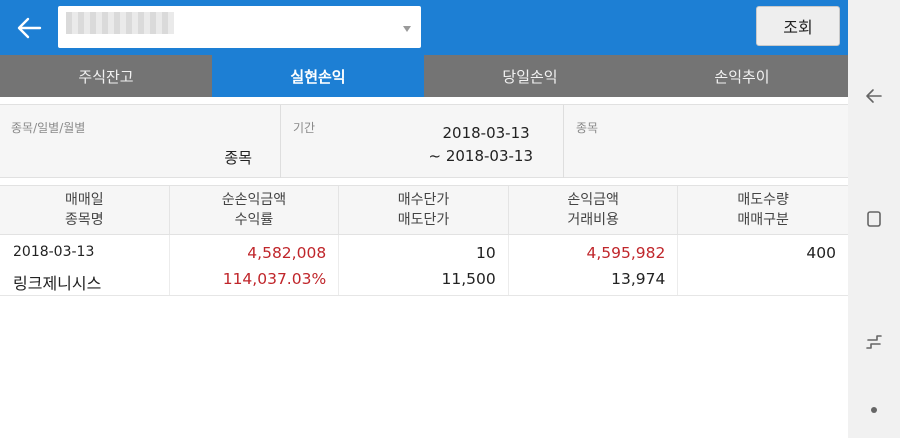 The image size is (900, 438). Describe the element at coordinates (706, 141) in the screenshot. I see `filter-stock-selector: 종목` at that location.